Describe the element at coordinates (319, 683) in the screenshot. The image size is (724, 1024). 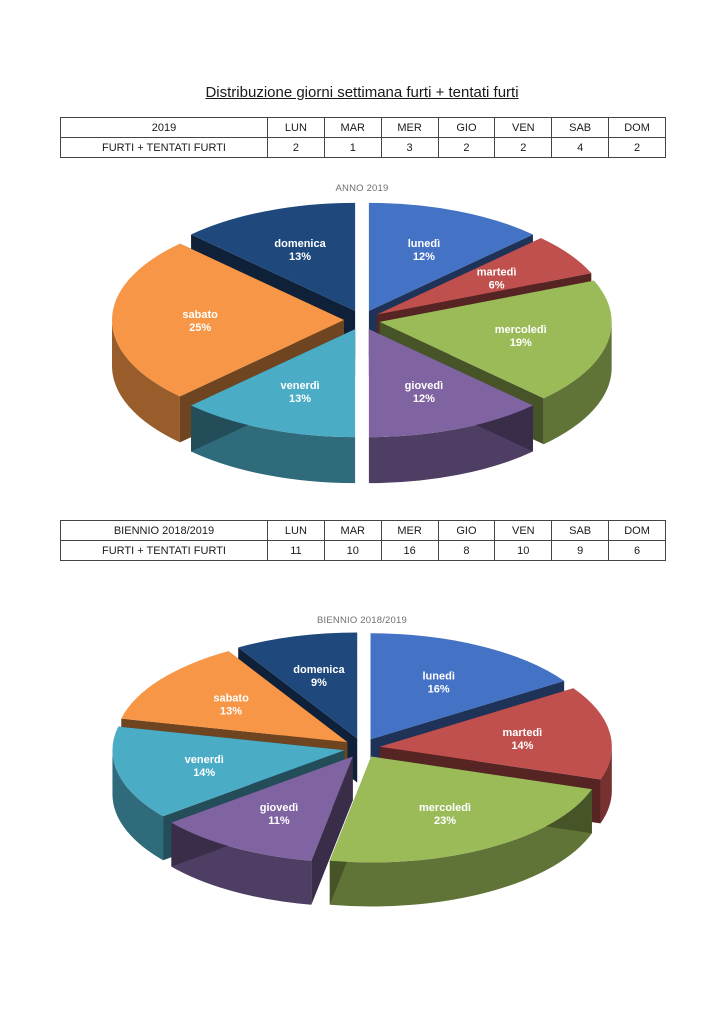
I see `slice-percent-domenica: 9%` at that location.